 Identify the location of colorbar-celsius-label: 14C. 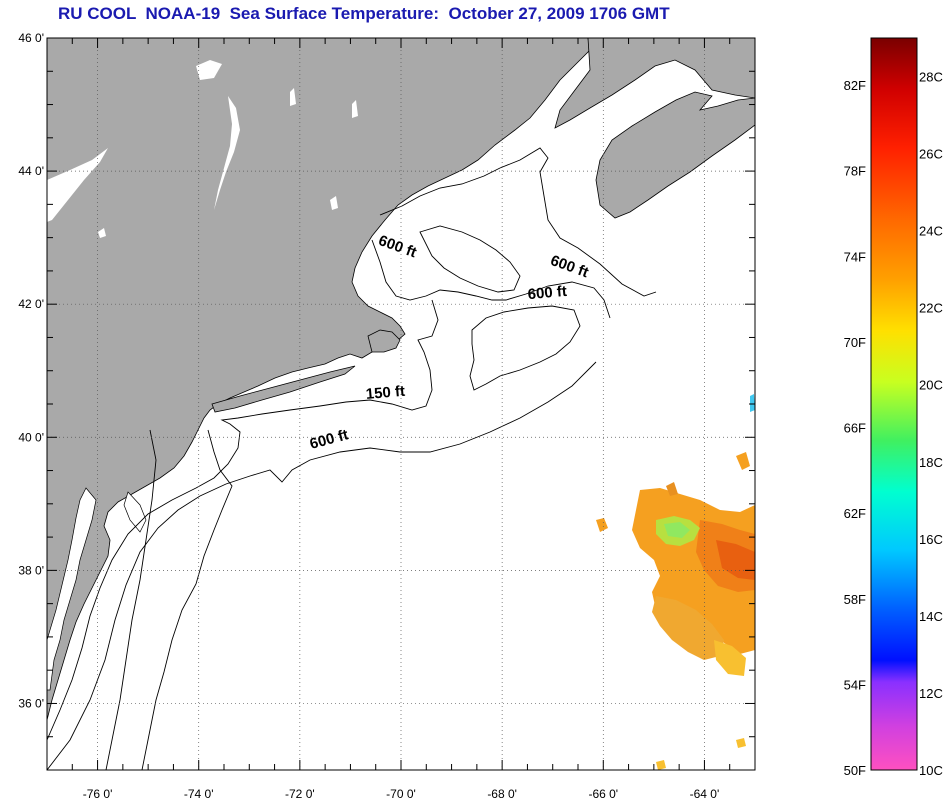
(931, 616).